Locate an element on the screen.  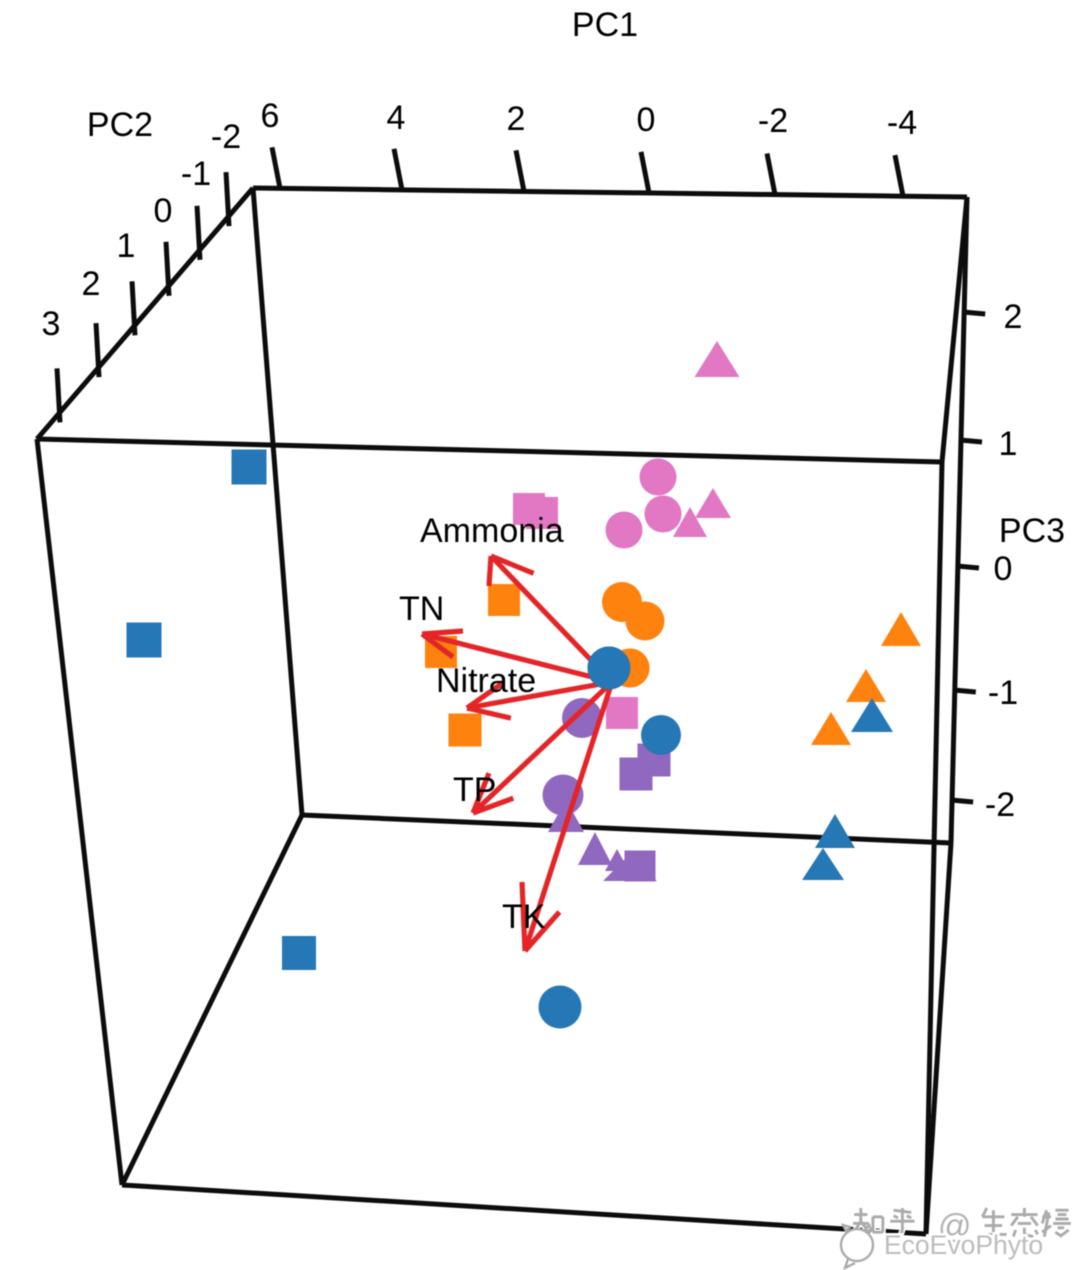
svg-text: 4 is located at coordinates (396, 118).